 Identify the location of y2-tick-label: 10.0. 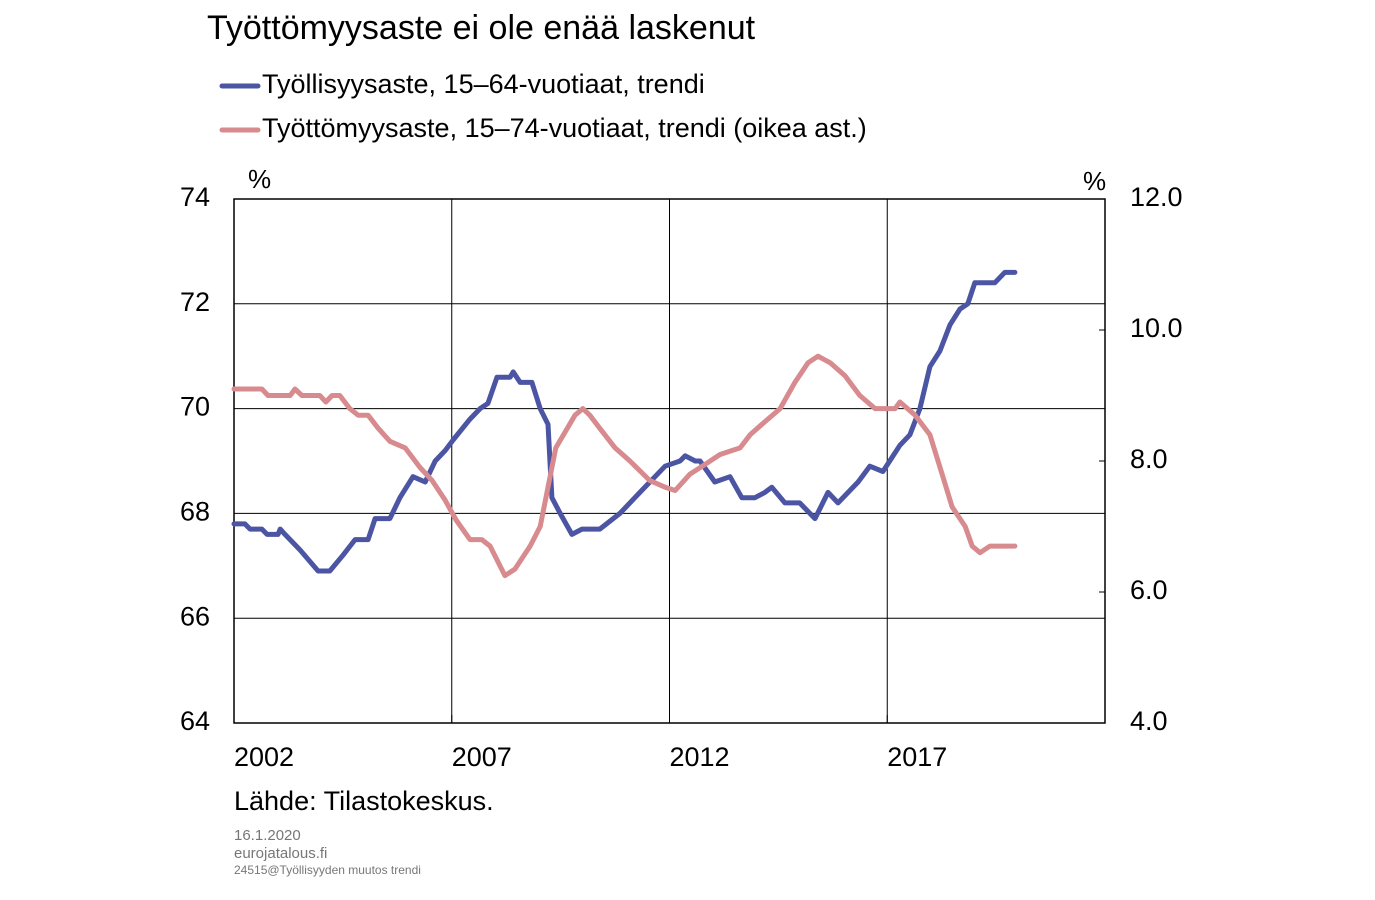
(1156, 328).